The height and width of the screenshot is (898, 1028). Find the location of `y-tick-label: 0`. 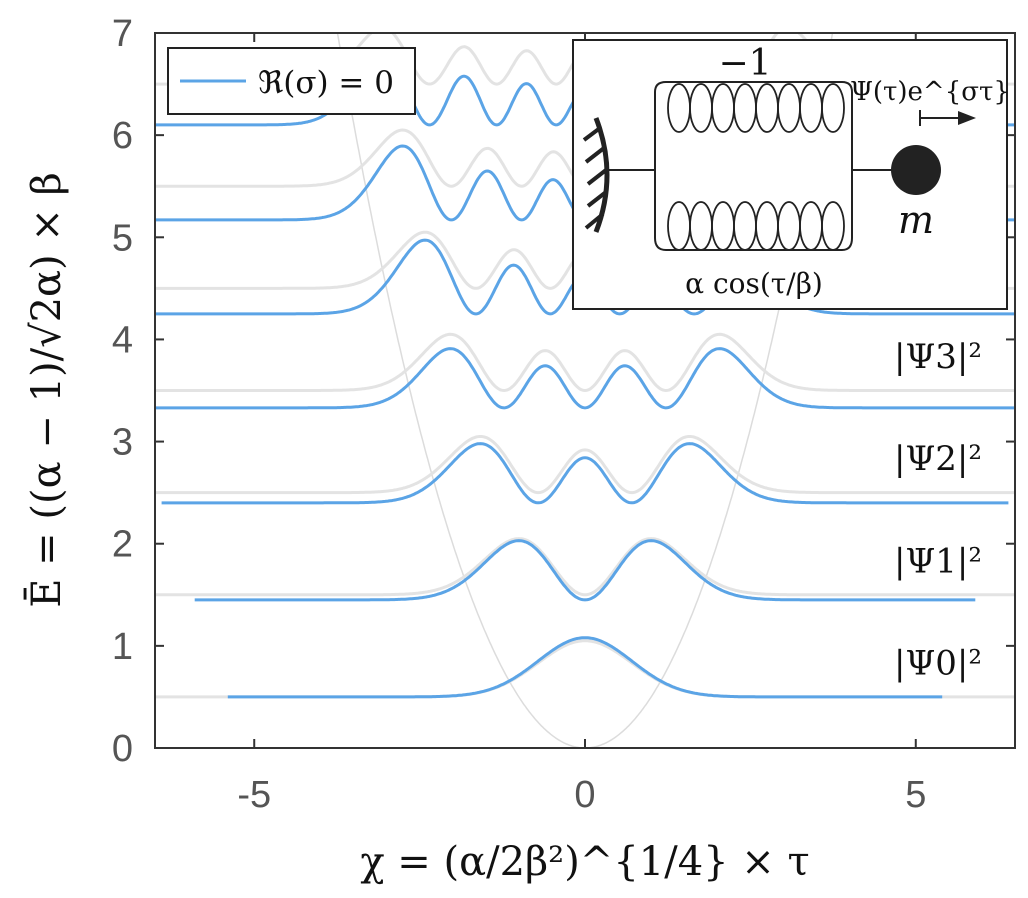

y-tick-label: 0 is located at coordinates (122, 749).